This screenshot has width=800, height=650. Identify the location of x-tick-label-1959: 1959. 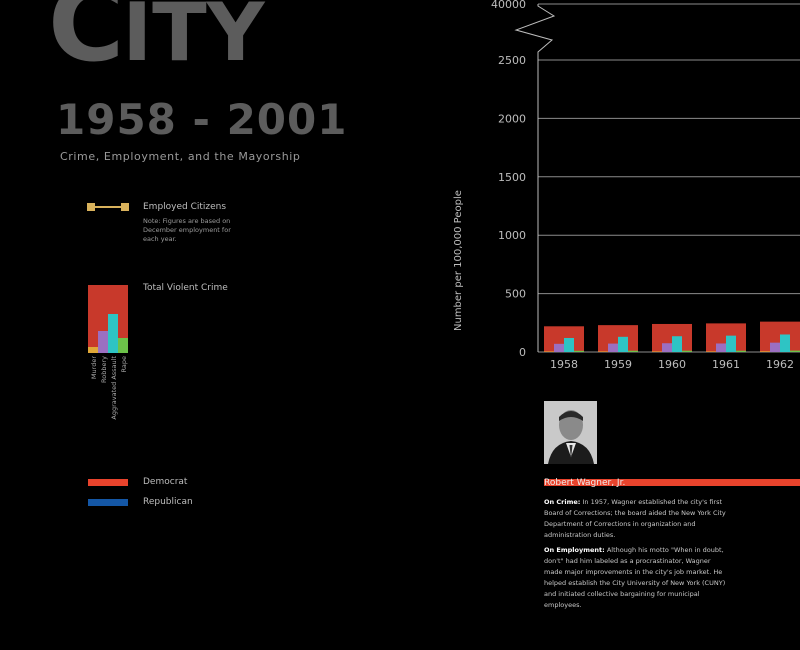
(618, 364).